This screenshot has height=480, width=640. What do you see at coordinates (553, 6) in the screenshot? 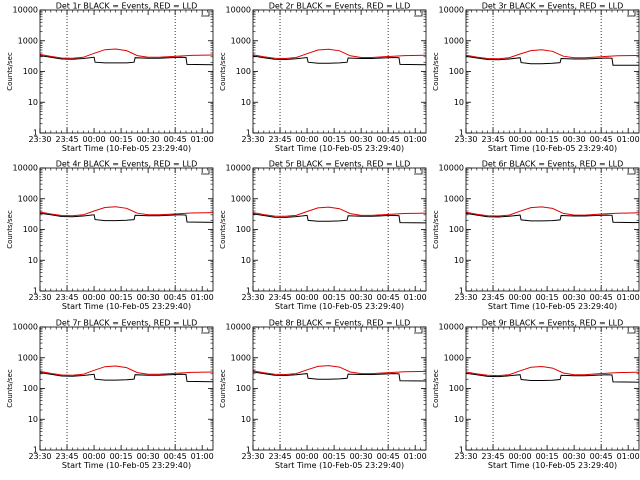
I see `panel-title: Det 3r BLACK = Events, RED = LLD` at bounding box center [553, 6].